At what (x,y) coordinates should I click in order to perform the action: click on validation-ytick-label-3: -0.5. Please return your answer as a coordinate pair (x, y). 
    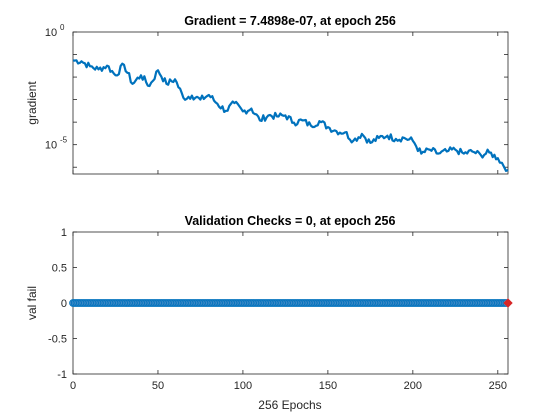
    Looking at the image, I should click on (57, 340).